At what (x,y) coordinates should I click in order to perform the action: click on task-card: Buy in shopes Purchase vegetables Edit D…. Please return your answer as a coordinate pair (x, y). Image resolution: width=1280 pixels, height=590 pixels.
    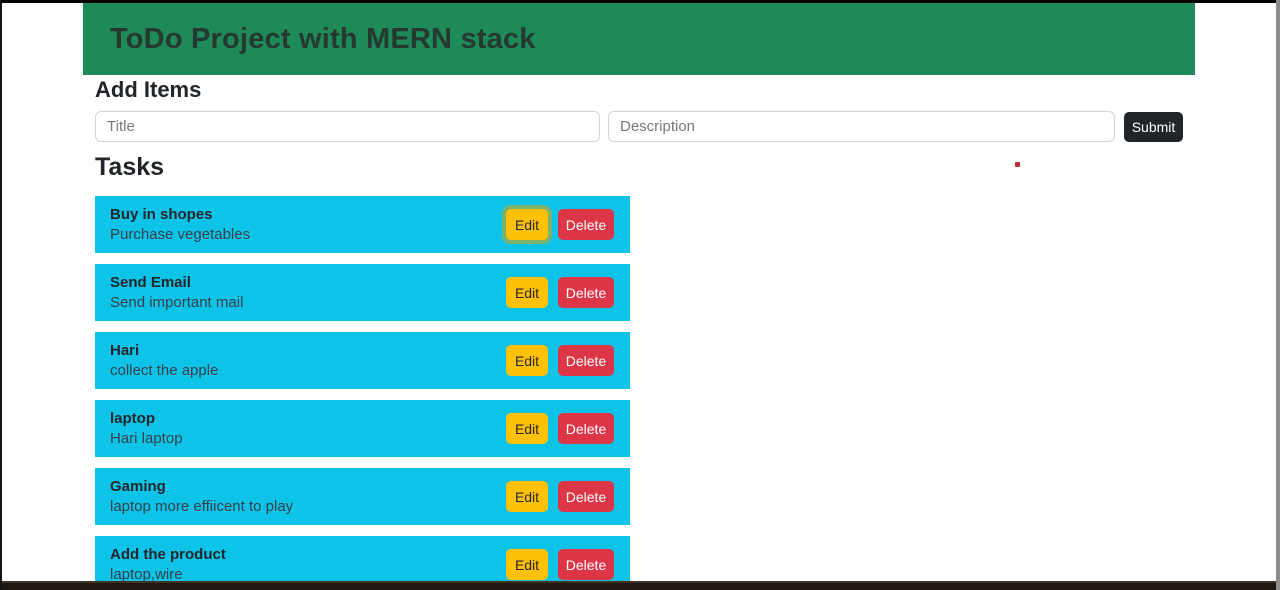
    Looking at the image, I should click on (362, 224).